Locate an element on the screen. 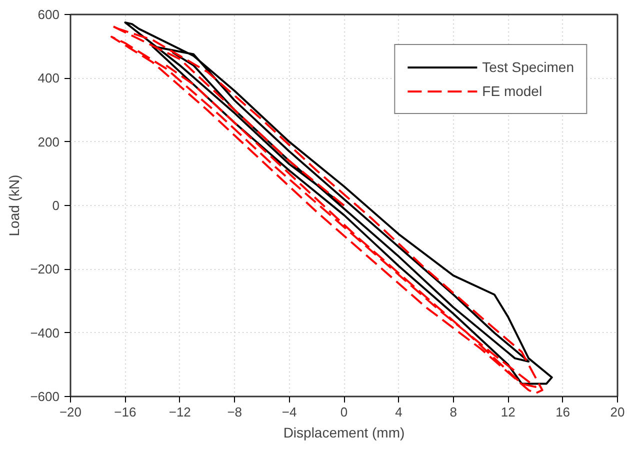  y-tick-label: 200 is located at coordinates (49, 142).